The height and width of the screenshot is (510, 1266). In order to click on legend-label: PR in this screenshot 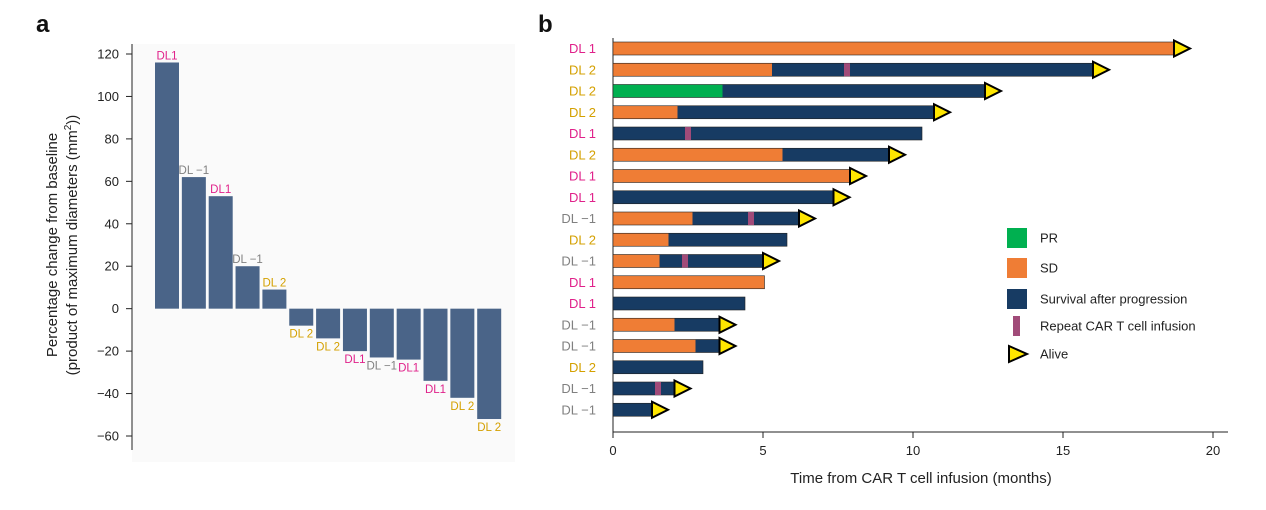, I will do `click(1049, 238)`.